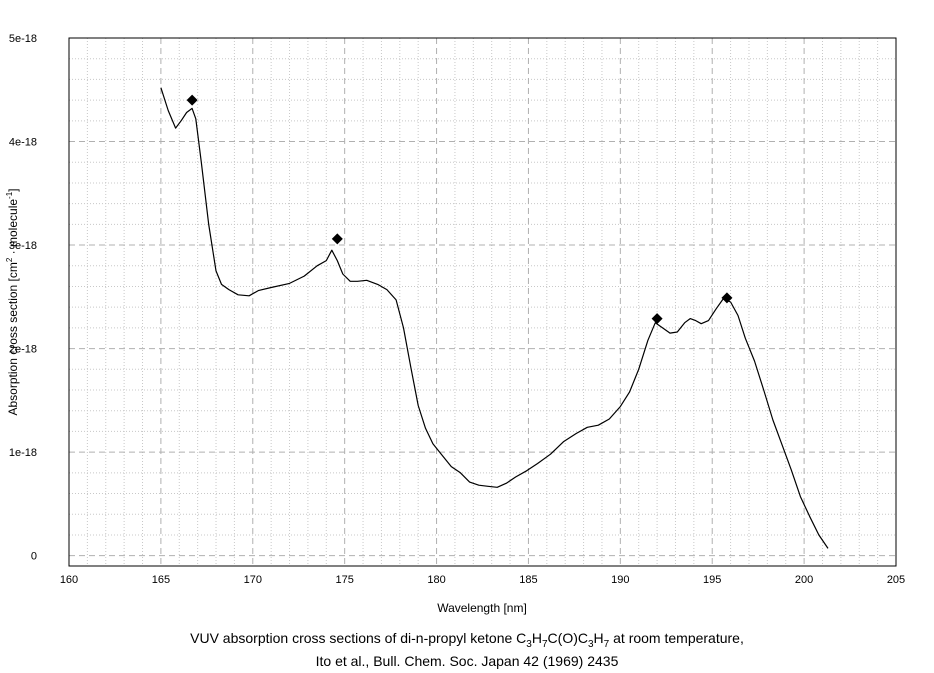  I want to click on y-tick-label: 1e-18, so click(23, 453).